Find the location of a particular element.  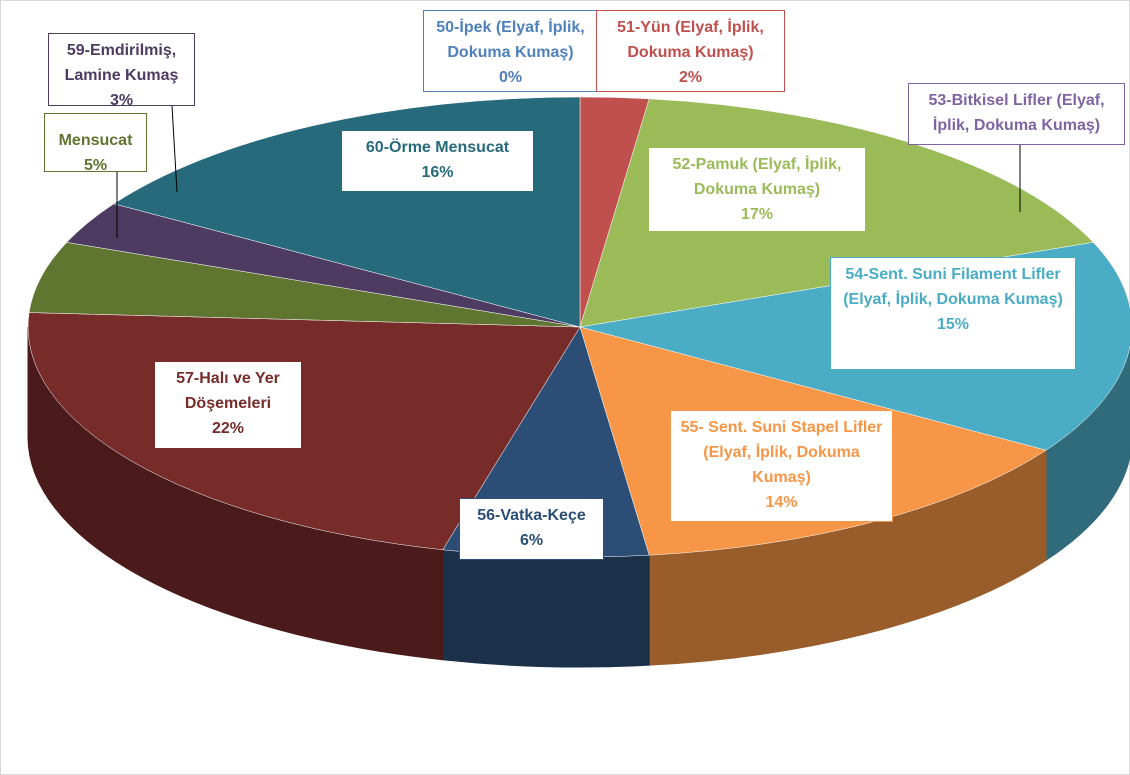

value-label: 15% is located at coordinates (953, 324).